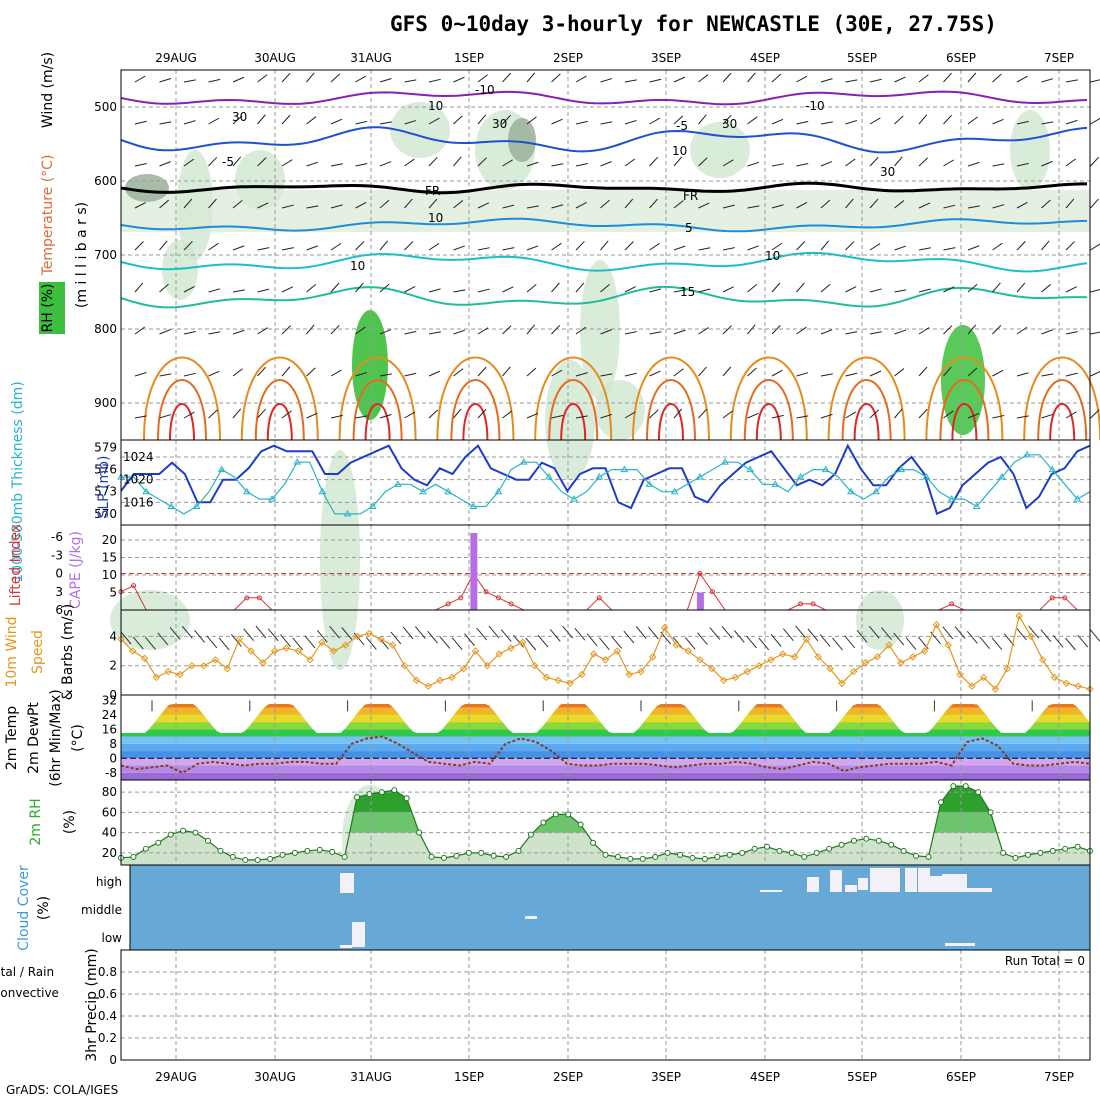 This screenshot has height=1100, width=1100. Describe the element at coordinates (113, 695) in the screenshot. I see `wind-tick-label: 0` at that location.